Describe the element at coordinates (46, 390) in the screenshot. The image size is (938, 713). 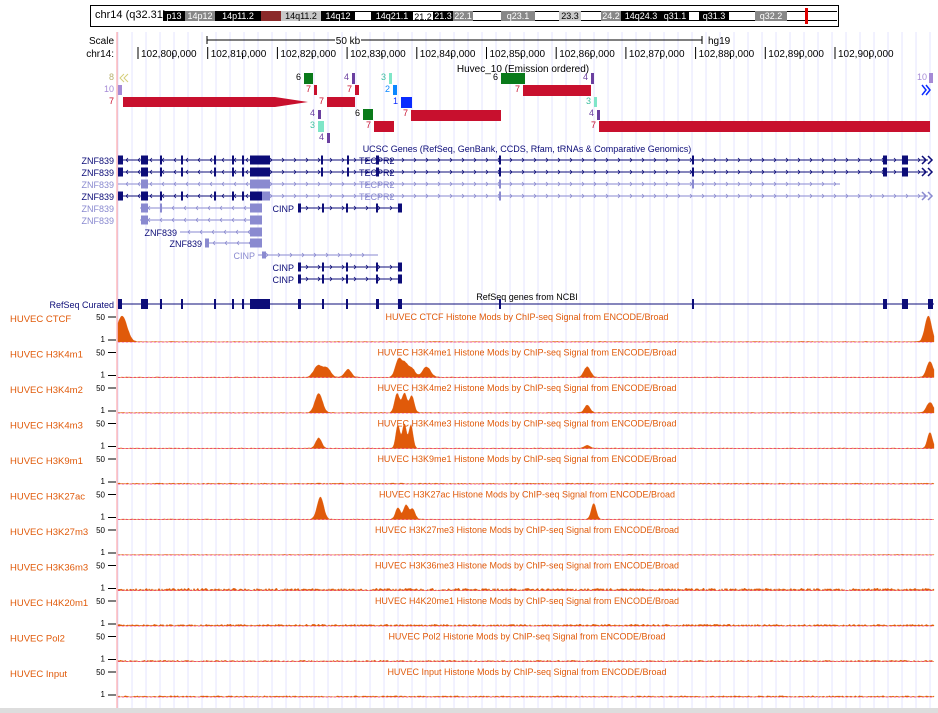
I see `signal-track-label: HUVEC H3K4m2` at that location.